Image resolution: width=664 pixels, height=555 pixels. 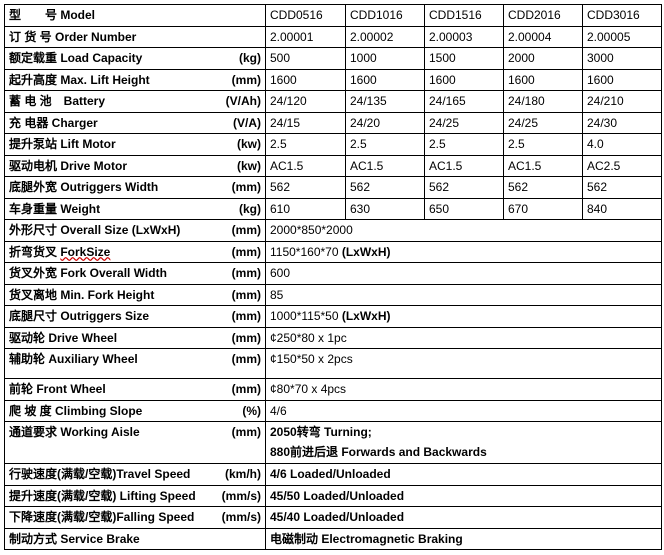 What do you see at coordinates (243, 101) in the screenshot?
I see `unit: (V/Ah)` at bounding box center [243, 101].